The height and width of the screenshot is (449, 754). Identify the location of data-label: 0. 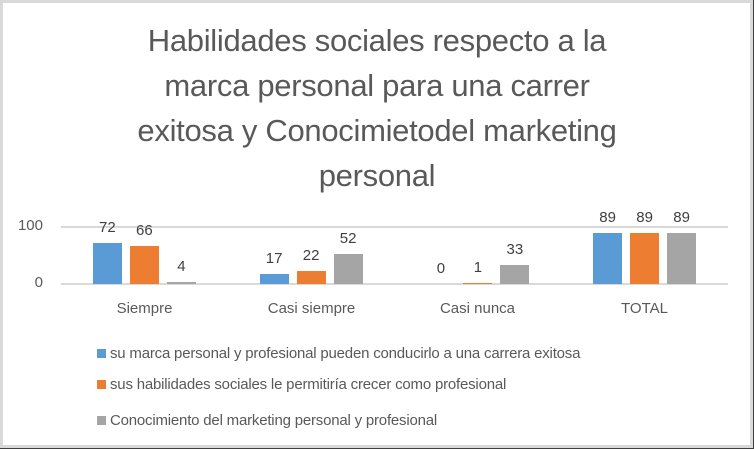
(441, 268).